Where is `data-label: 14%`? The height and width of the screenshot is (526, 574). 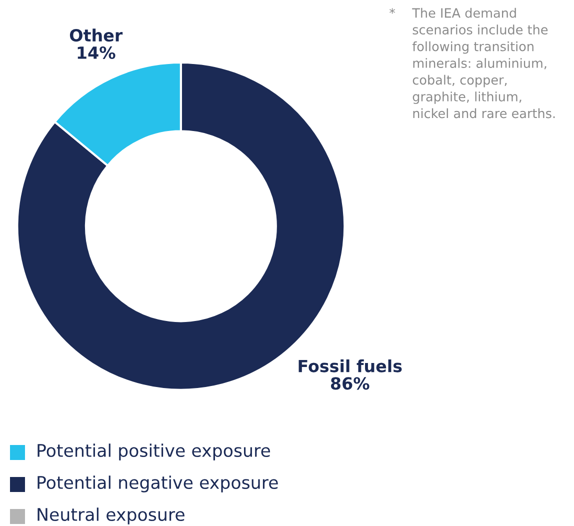 data-label: 14% is located at coordinates (97, 52).